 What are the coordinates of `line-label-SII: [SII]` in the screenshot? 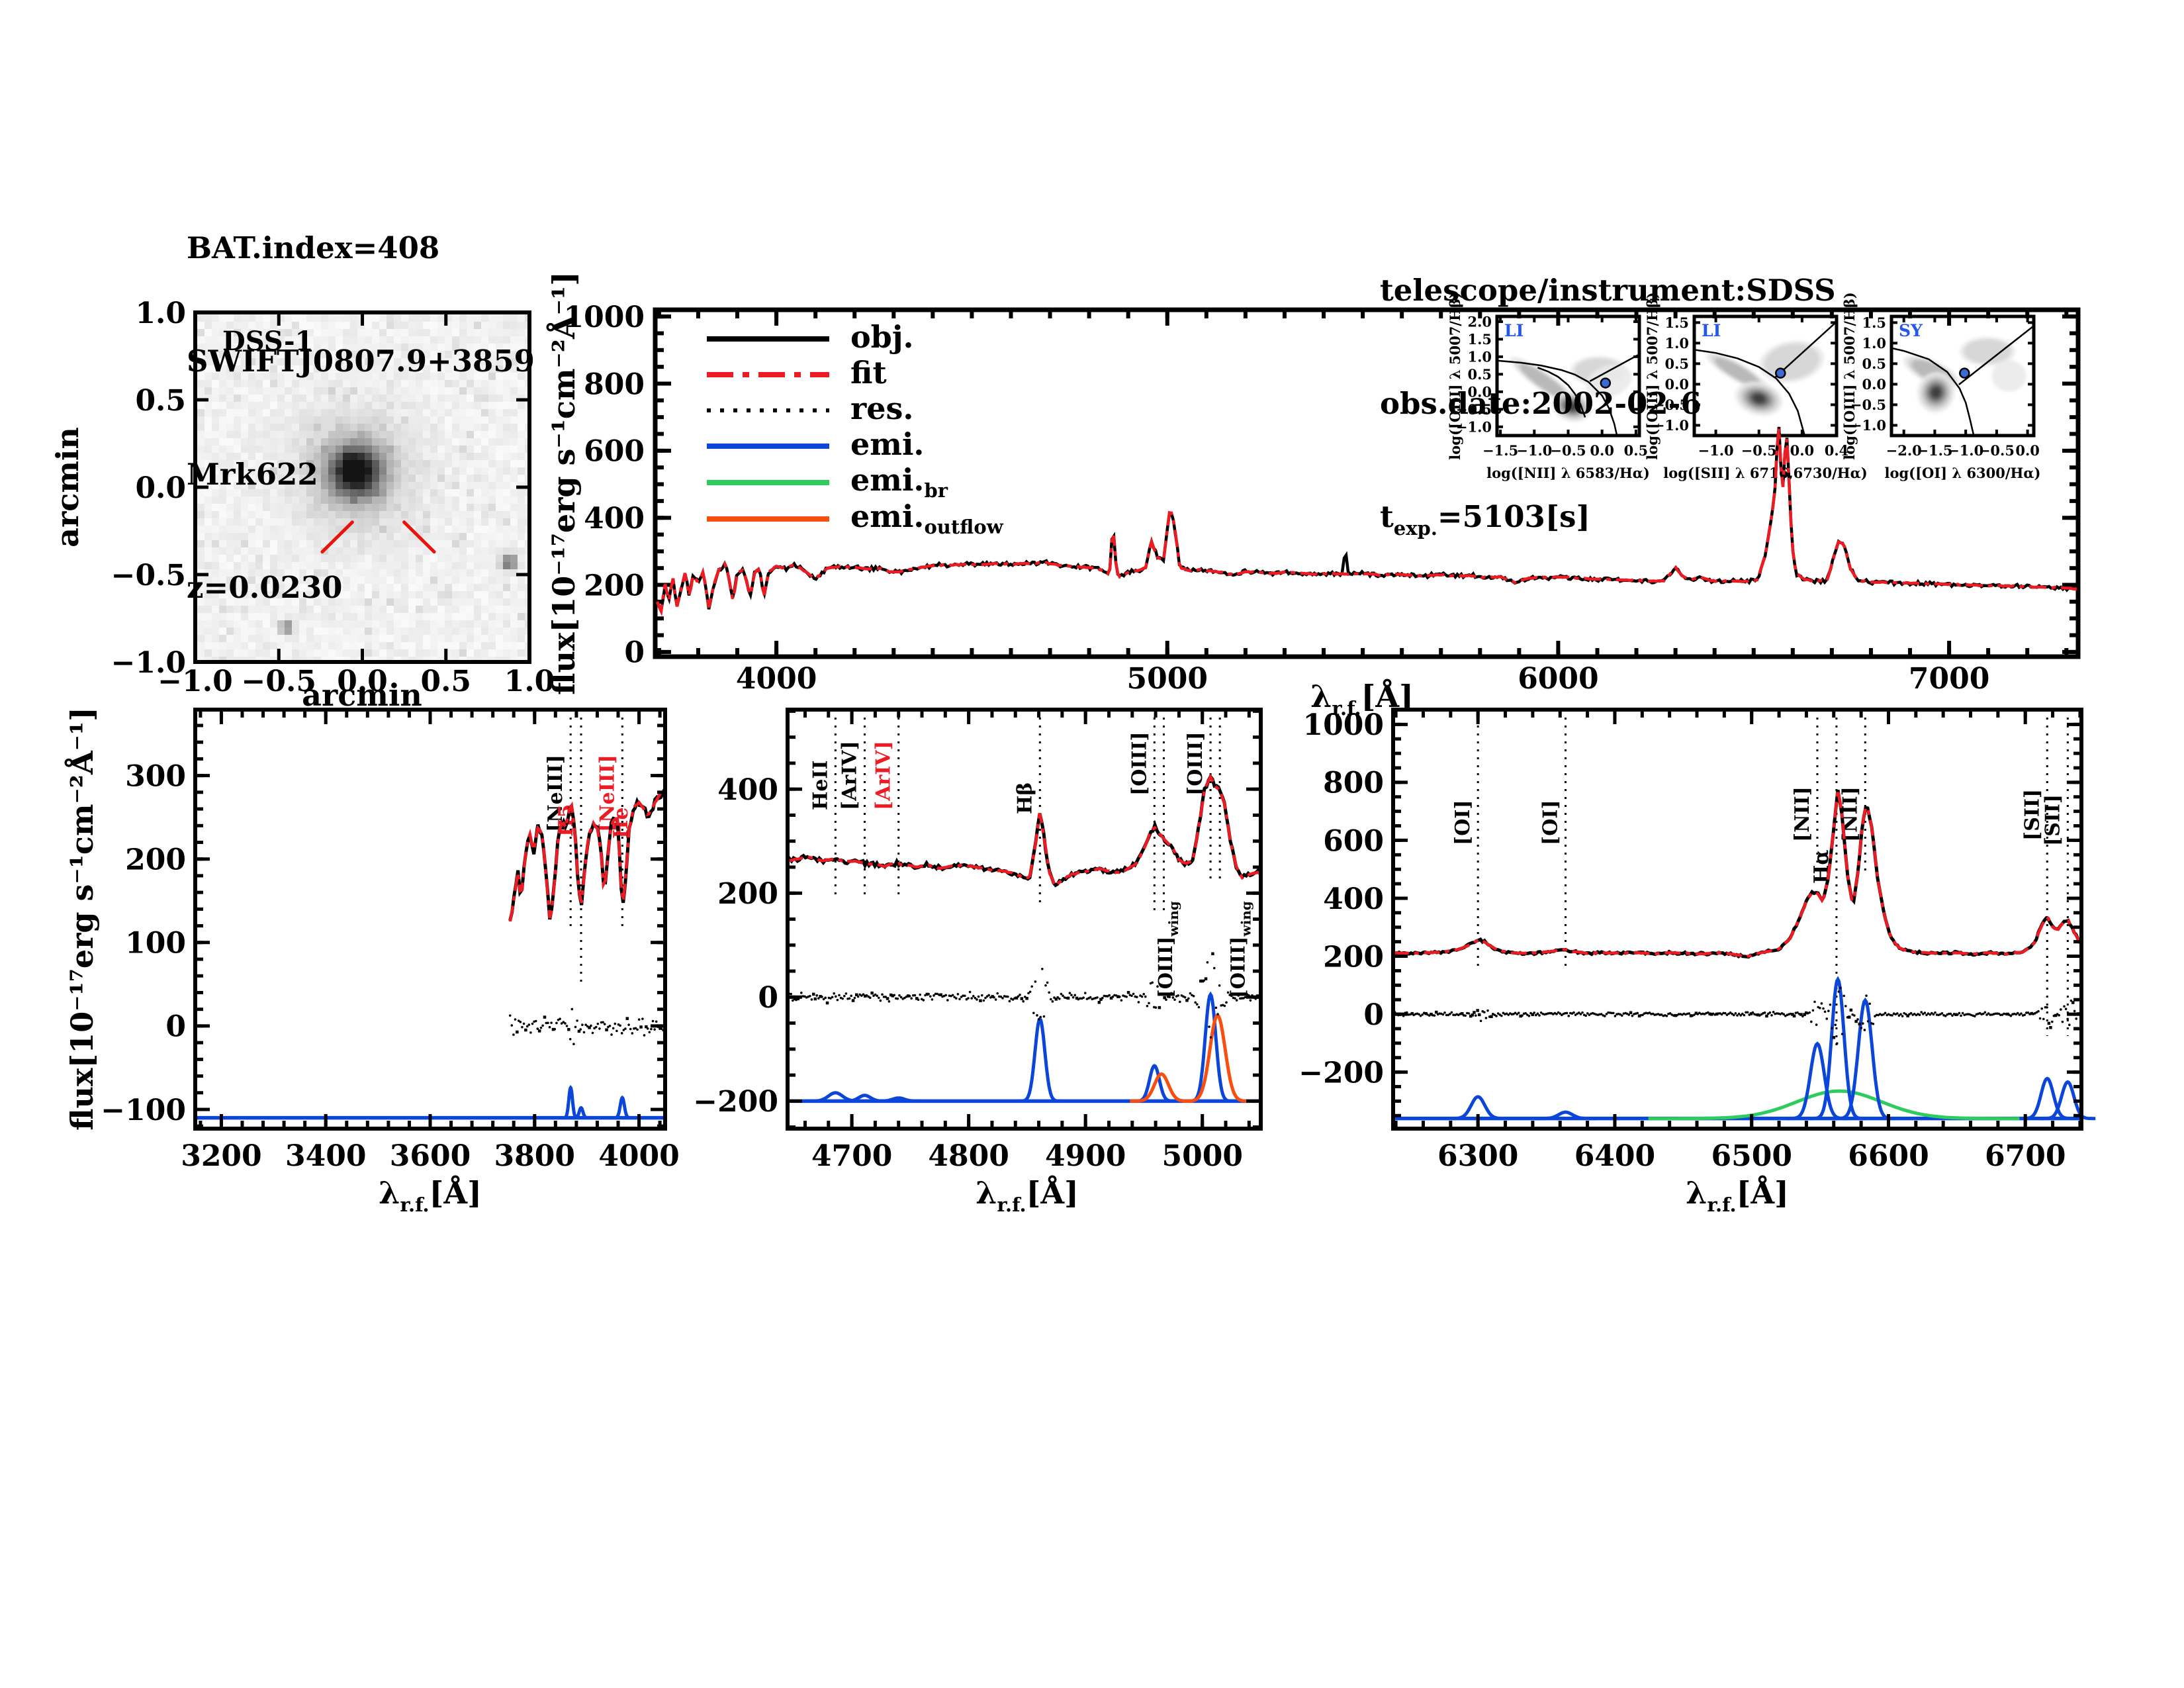 It's located at (2033, 815).